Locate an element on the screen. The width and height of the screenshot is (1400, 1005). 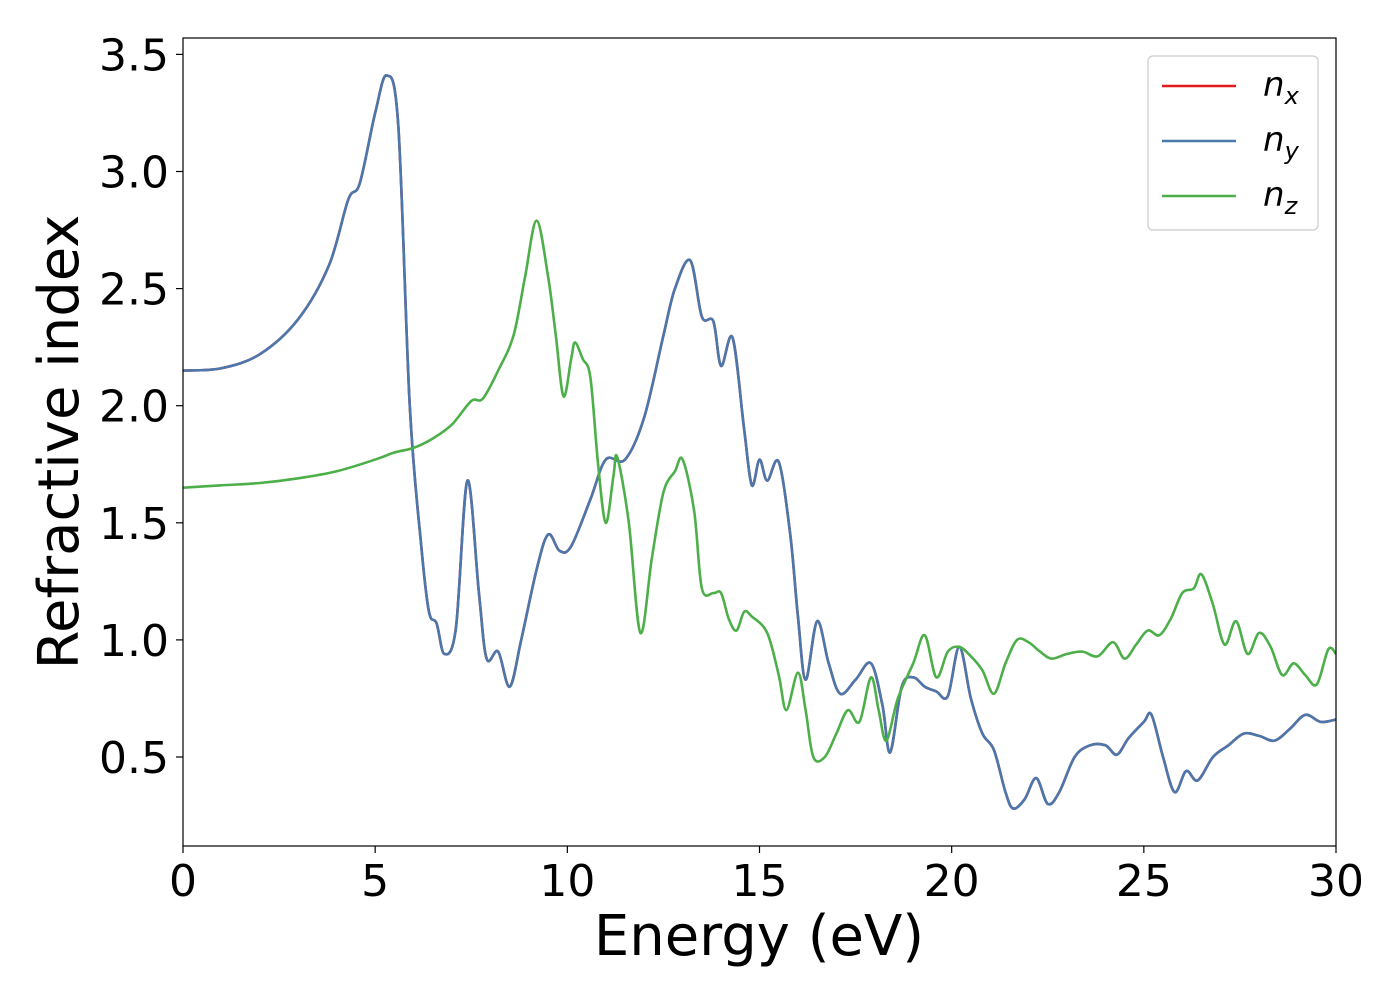
x-tick-label: 20 is located at coordinates (952, 881).